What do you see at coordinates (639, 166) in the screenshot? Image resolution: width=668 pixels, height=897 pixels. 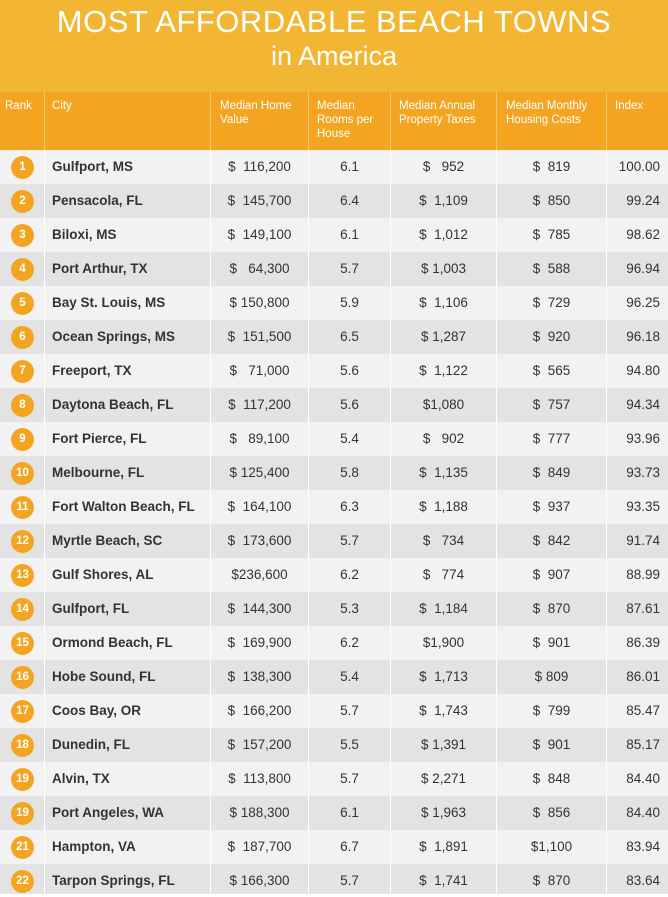 I see `index-cell: 100.00` at bounding box center [639, 166].